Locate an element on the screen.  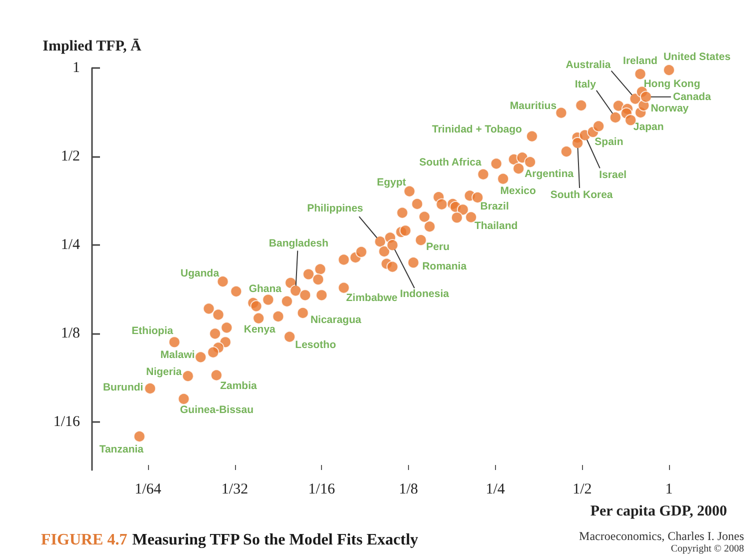
annotation: South Africa is located at coordinates (450, 162).